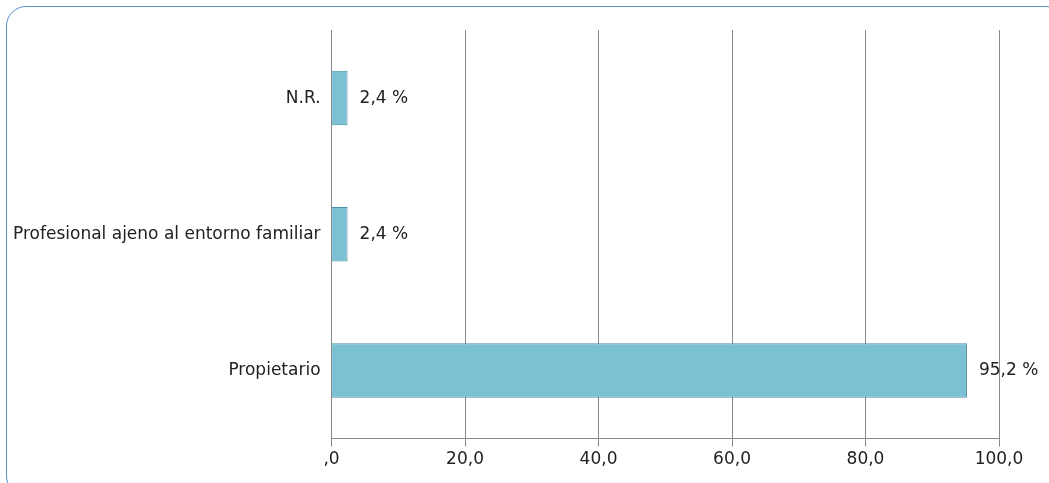 This screenshot has width=1049, height=483. What do you see at coordinates (732, 458) in the screenshot?
I see `x-tick-label: 60,0` at bounding box center [732, 458].